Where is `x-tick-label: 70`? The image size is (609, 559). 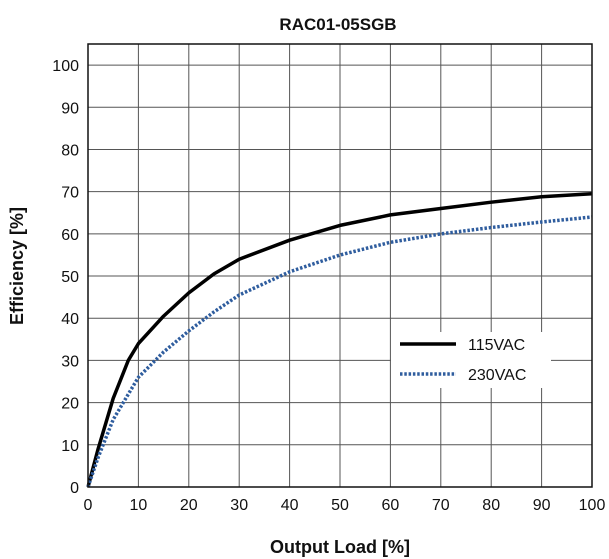
x-tick-label: 70 is located at coordinates (441, 505).